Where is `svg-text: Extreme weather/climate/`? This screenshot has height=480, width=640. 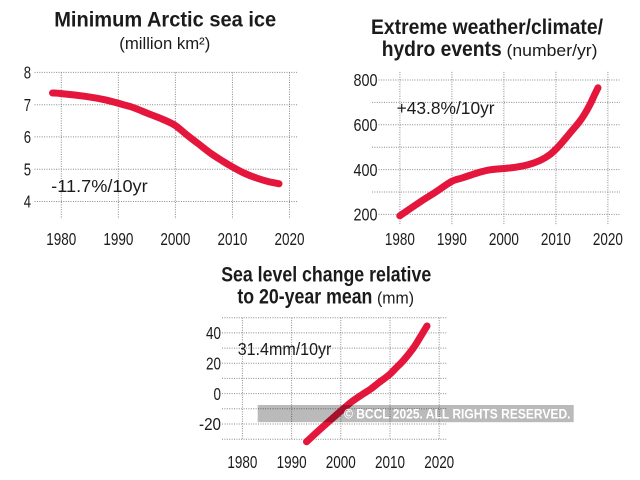 svg-text: Extreme weather/climate/ is located at coordinates (487, 27).